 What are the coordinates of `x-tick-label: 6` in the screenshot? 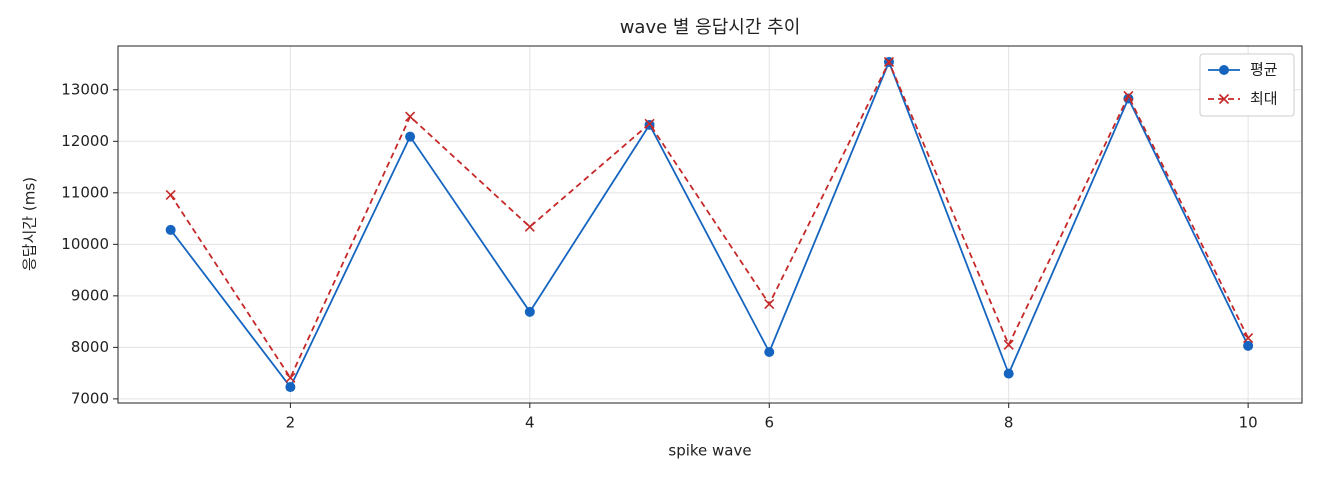 It's located at (769, 423).